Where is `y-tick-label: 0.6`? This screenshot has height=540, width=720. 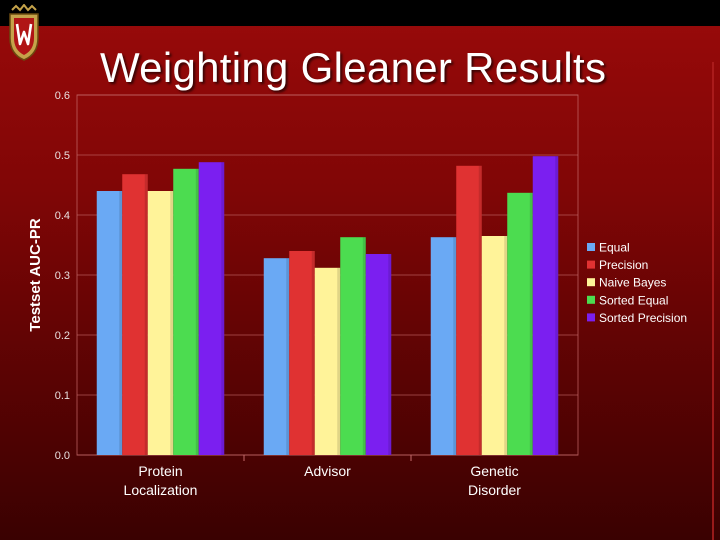
y-tick-label: 0.6 is located at coordinates (62, 96).